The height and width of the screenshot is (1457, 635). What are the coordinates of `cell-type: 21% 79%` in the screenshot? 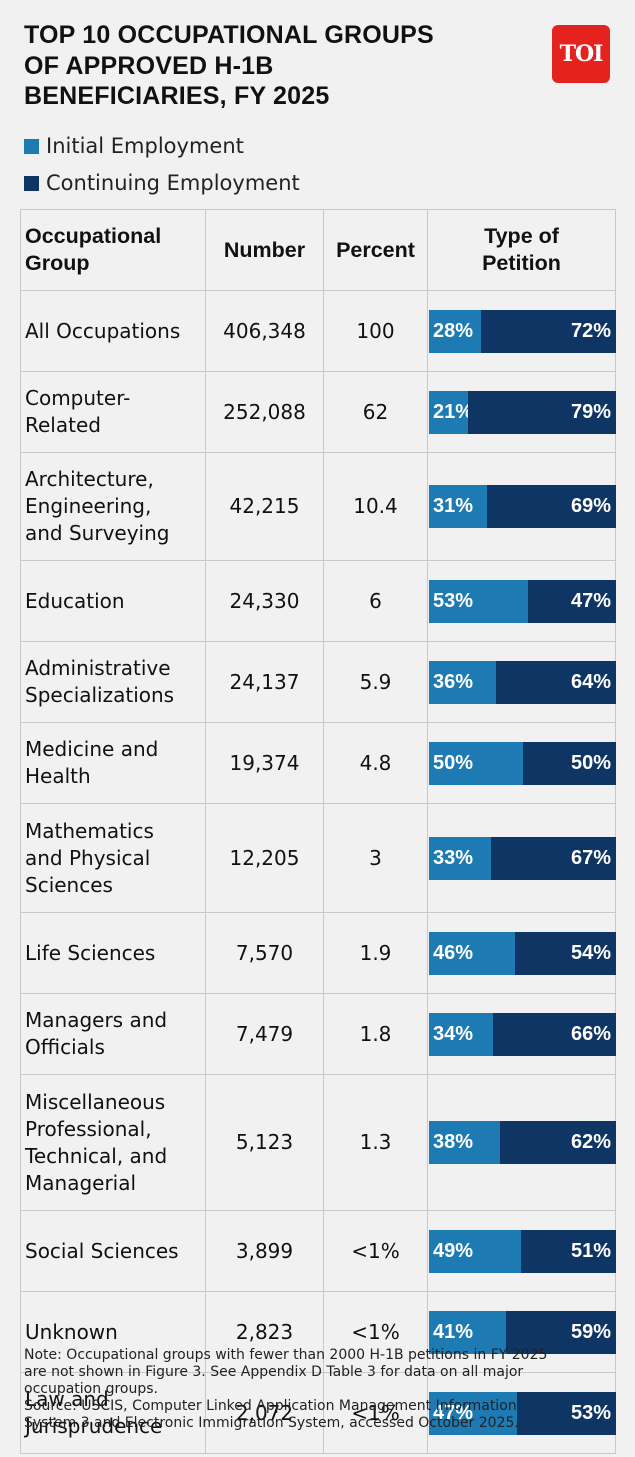 It's located at (521, 412).